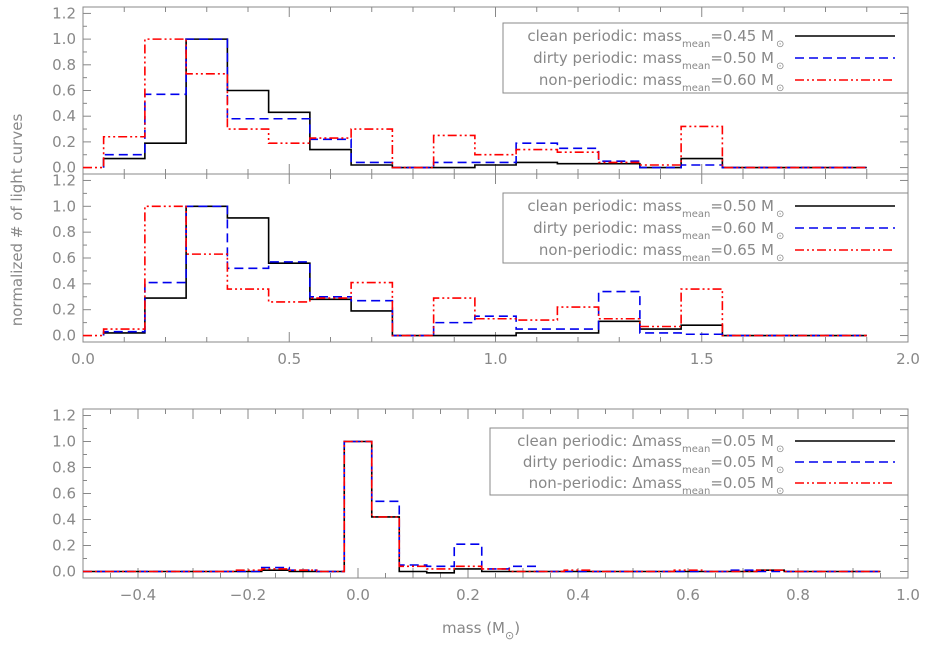  I want to click on x-tick-label: 0.2, so click(468, 595).